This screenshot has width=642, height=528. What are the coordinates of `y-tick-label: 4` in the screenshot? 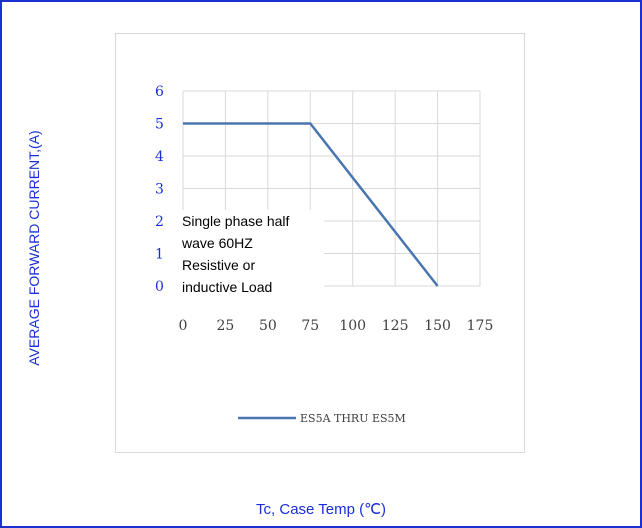 It's located at (159, 157).